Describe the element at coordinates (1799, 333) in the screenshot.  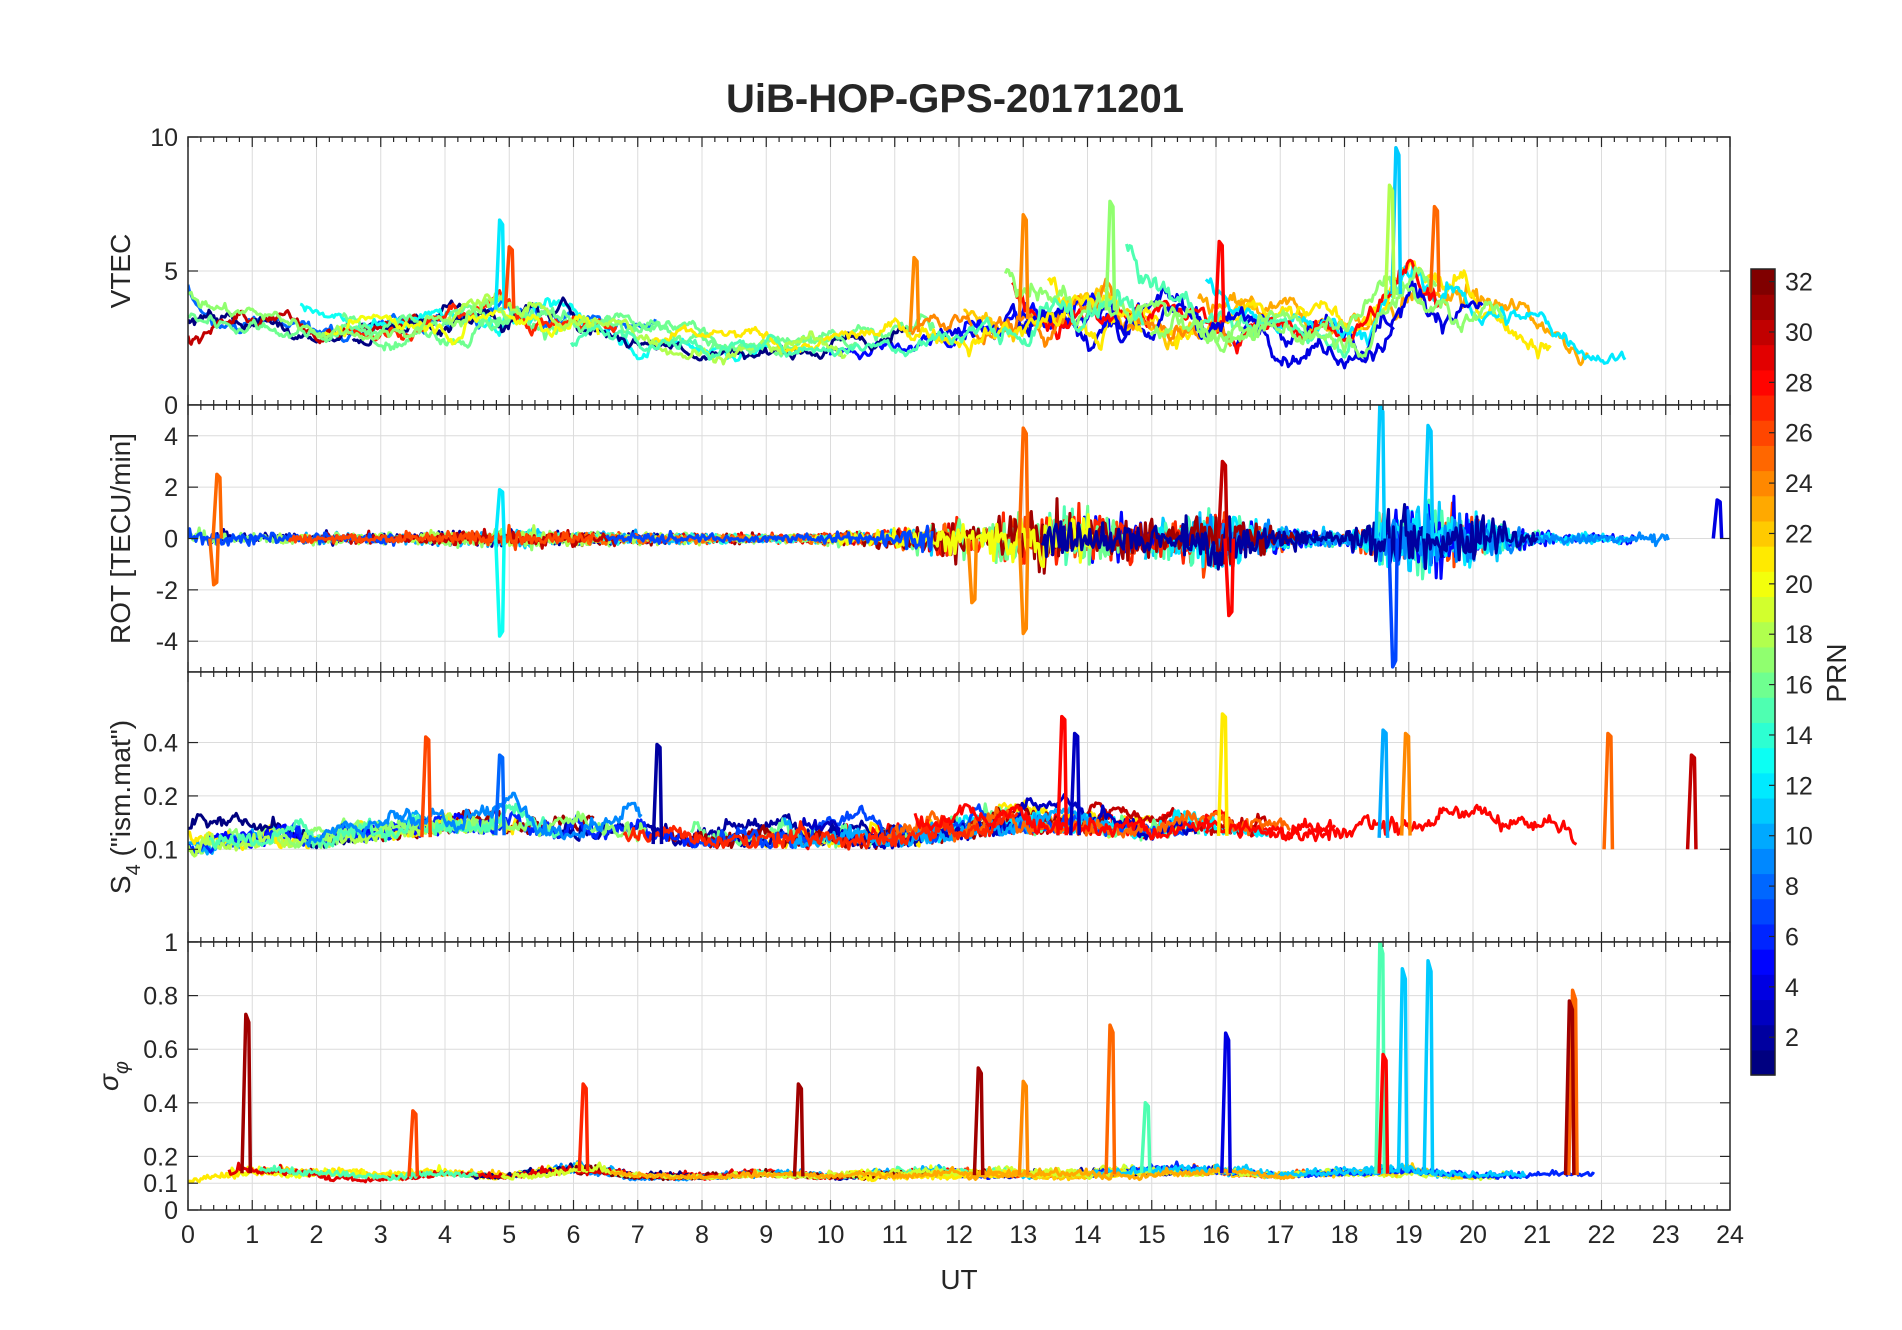
I see `colorbar-tick-label: 30` at that location.